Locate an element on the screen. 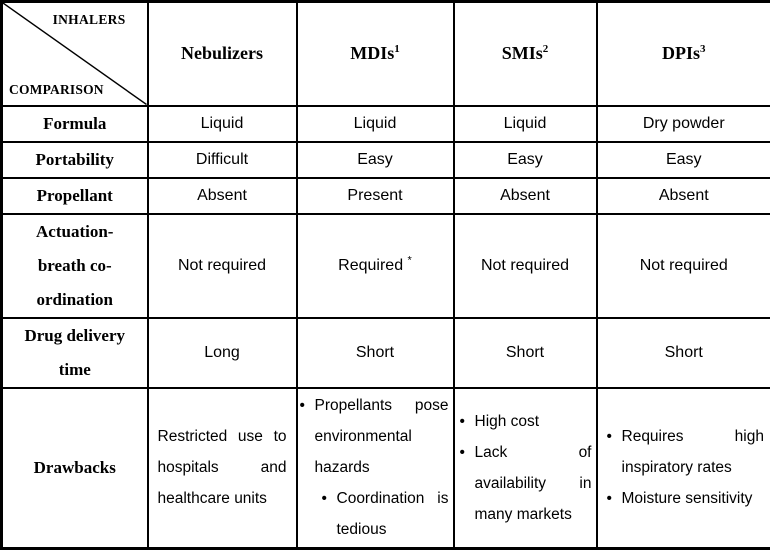 This screenshot has height=550, width=770. cell-portability-dpis: Easy is located at coordinates (682, 159).